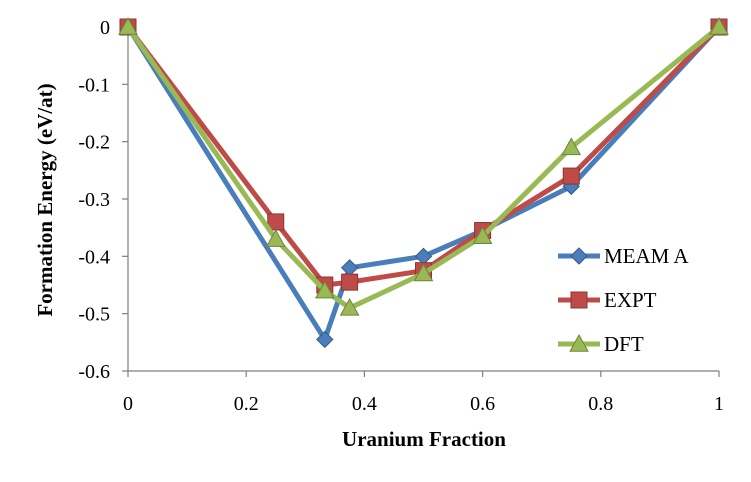 Image resolution: width=751 pixels, height=482 pixels. I want to click on x-tick-label: 0.4, so click(364, 404).